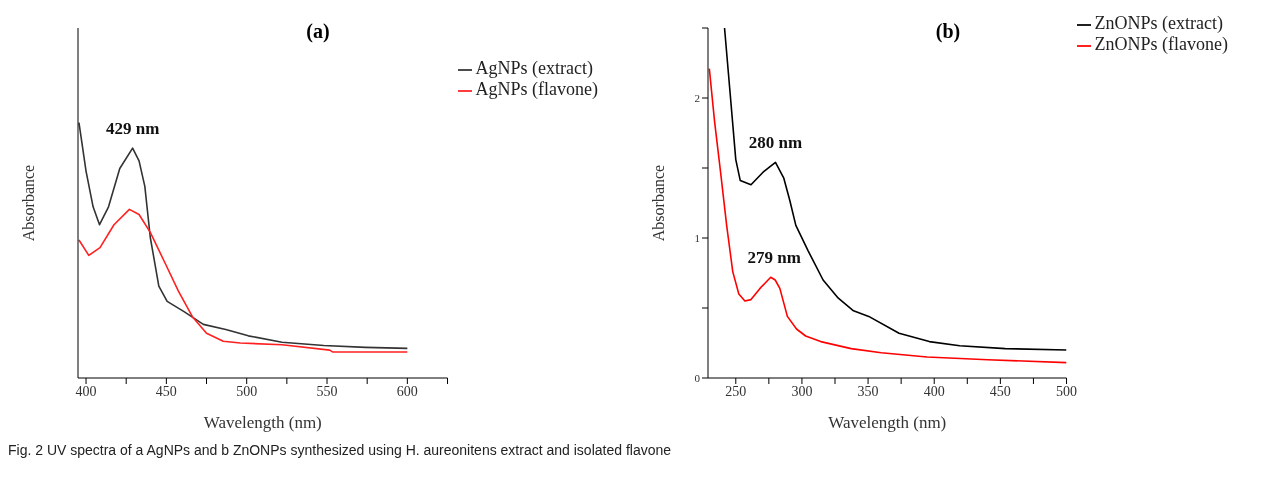  What do you see at coordinates (132, 129) in the screenshot?
I see `annotation: 429 nm` at bounding box center [132, 129].